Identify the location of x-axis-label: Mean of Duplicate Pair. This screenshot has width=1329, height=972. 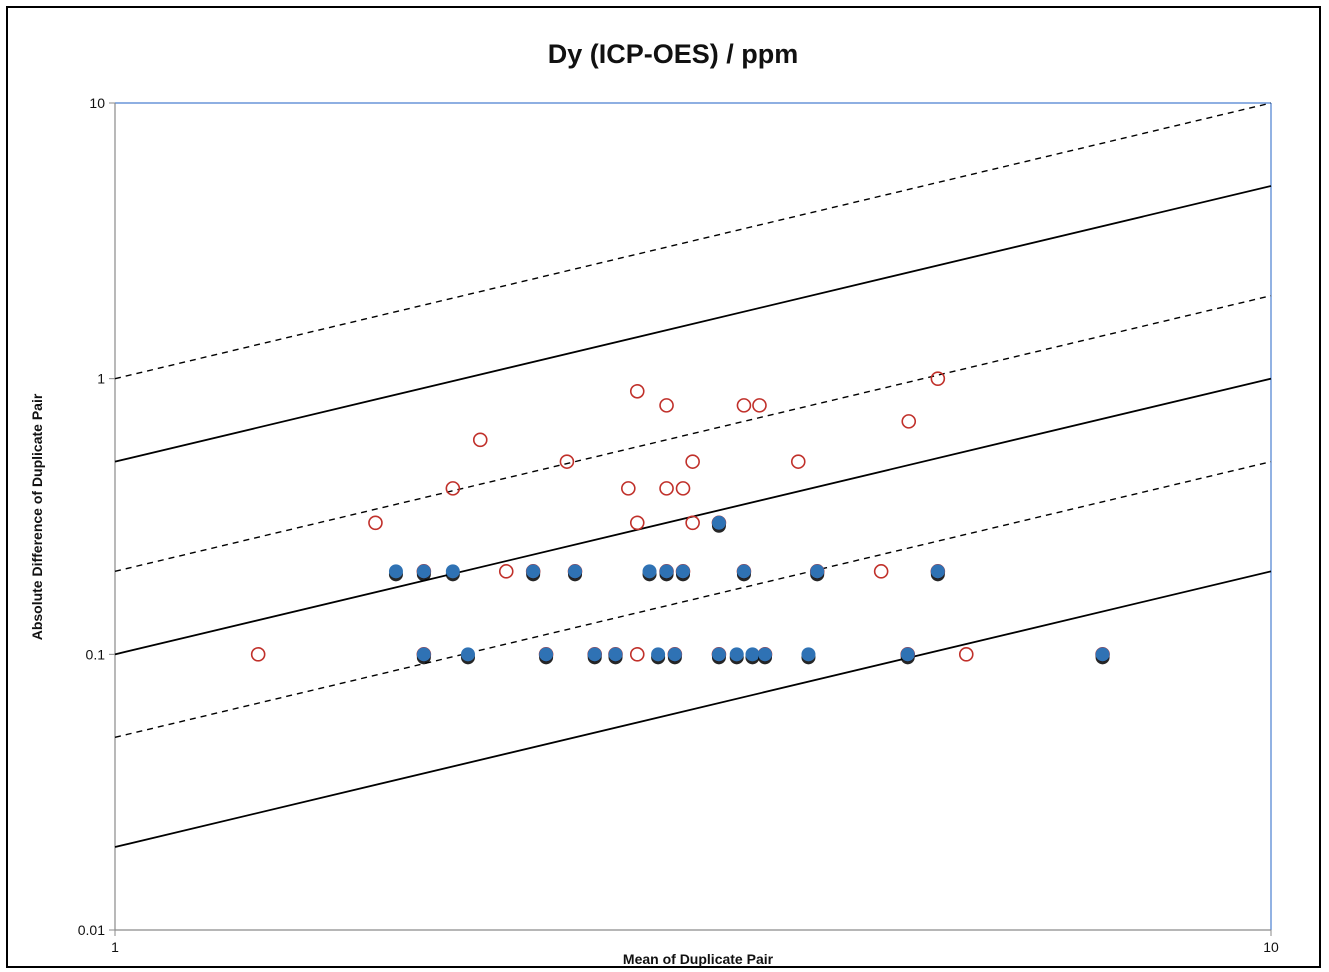
(698, 959).